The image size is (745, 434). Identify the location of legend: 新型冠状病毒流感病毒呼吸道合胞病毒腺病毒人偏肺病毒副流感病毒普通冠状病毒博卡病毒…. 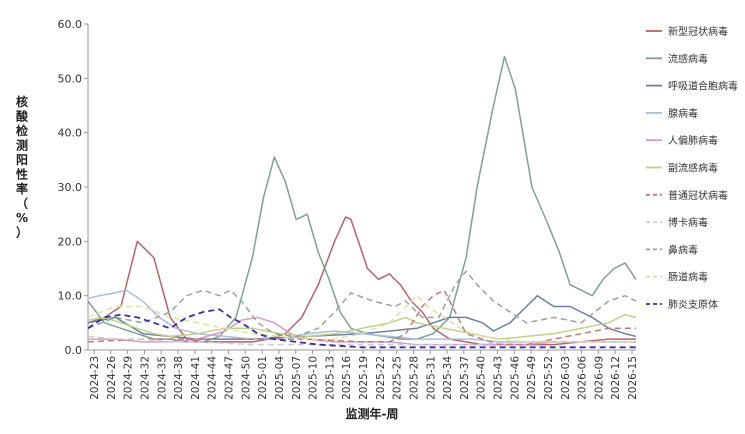
(692, 168).